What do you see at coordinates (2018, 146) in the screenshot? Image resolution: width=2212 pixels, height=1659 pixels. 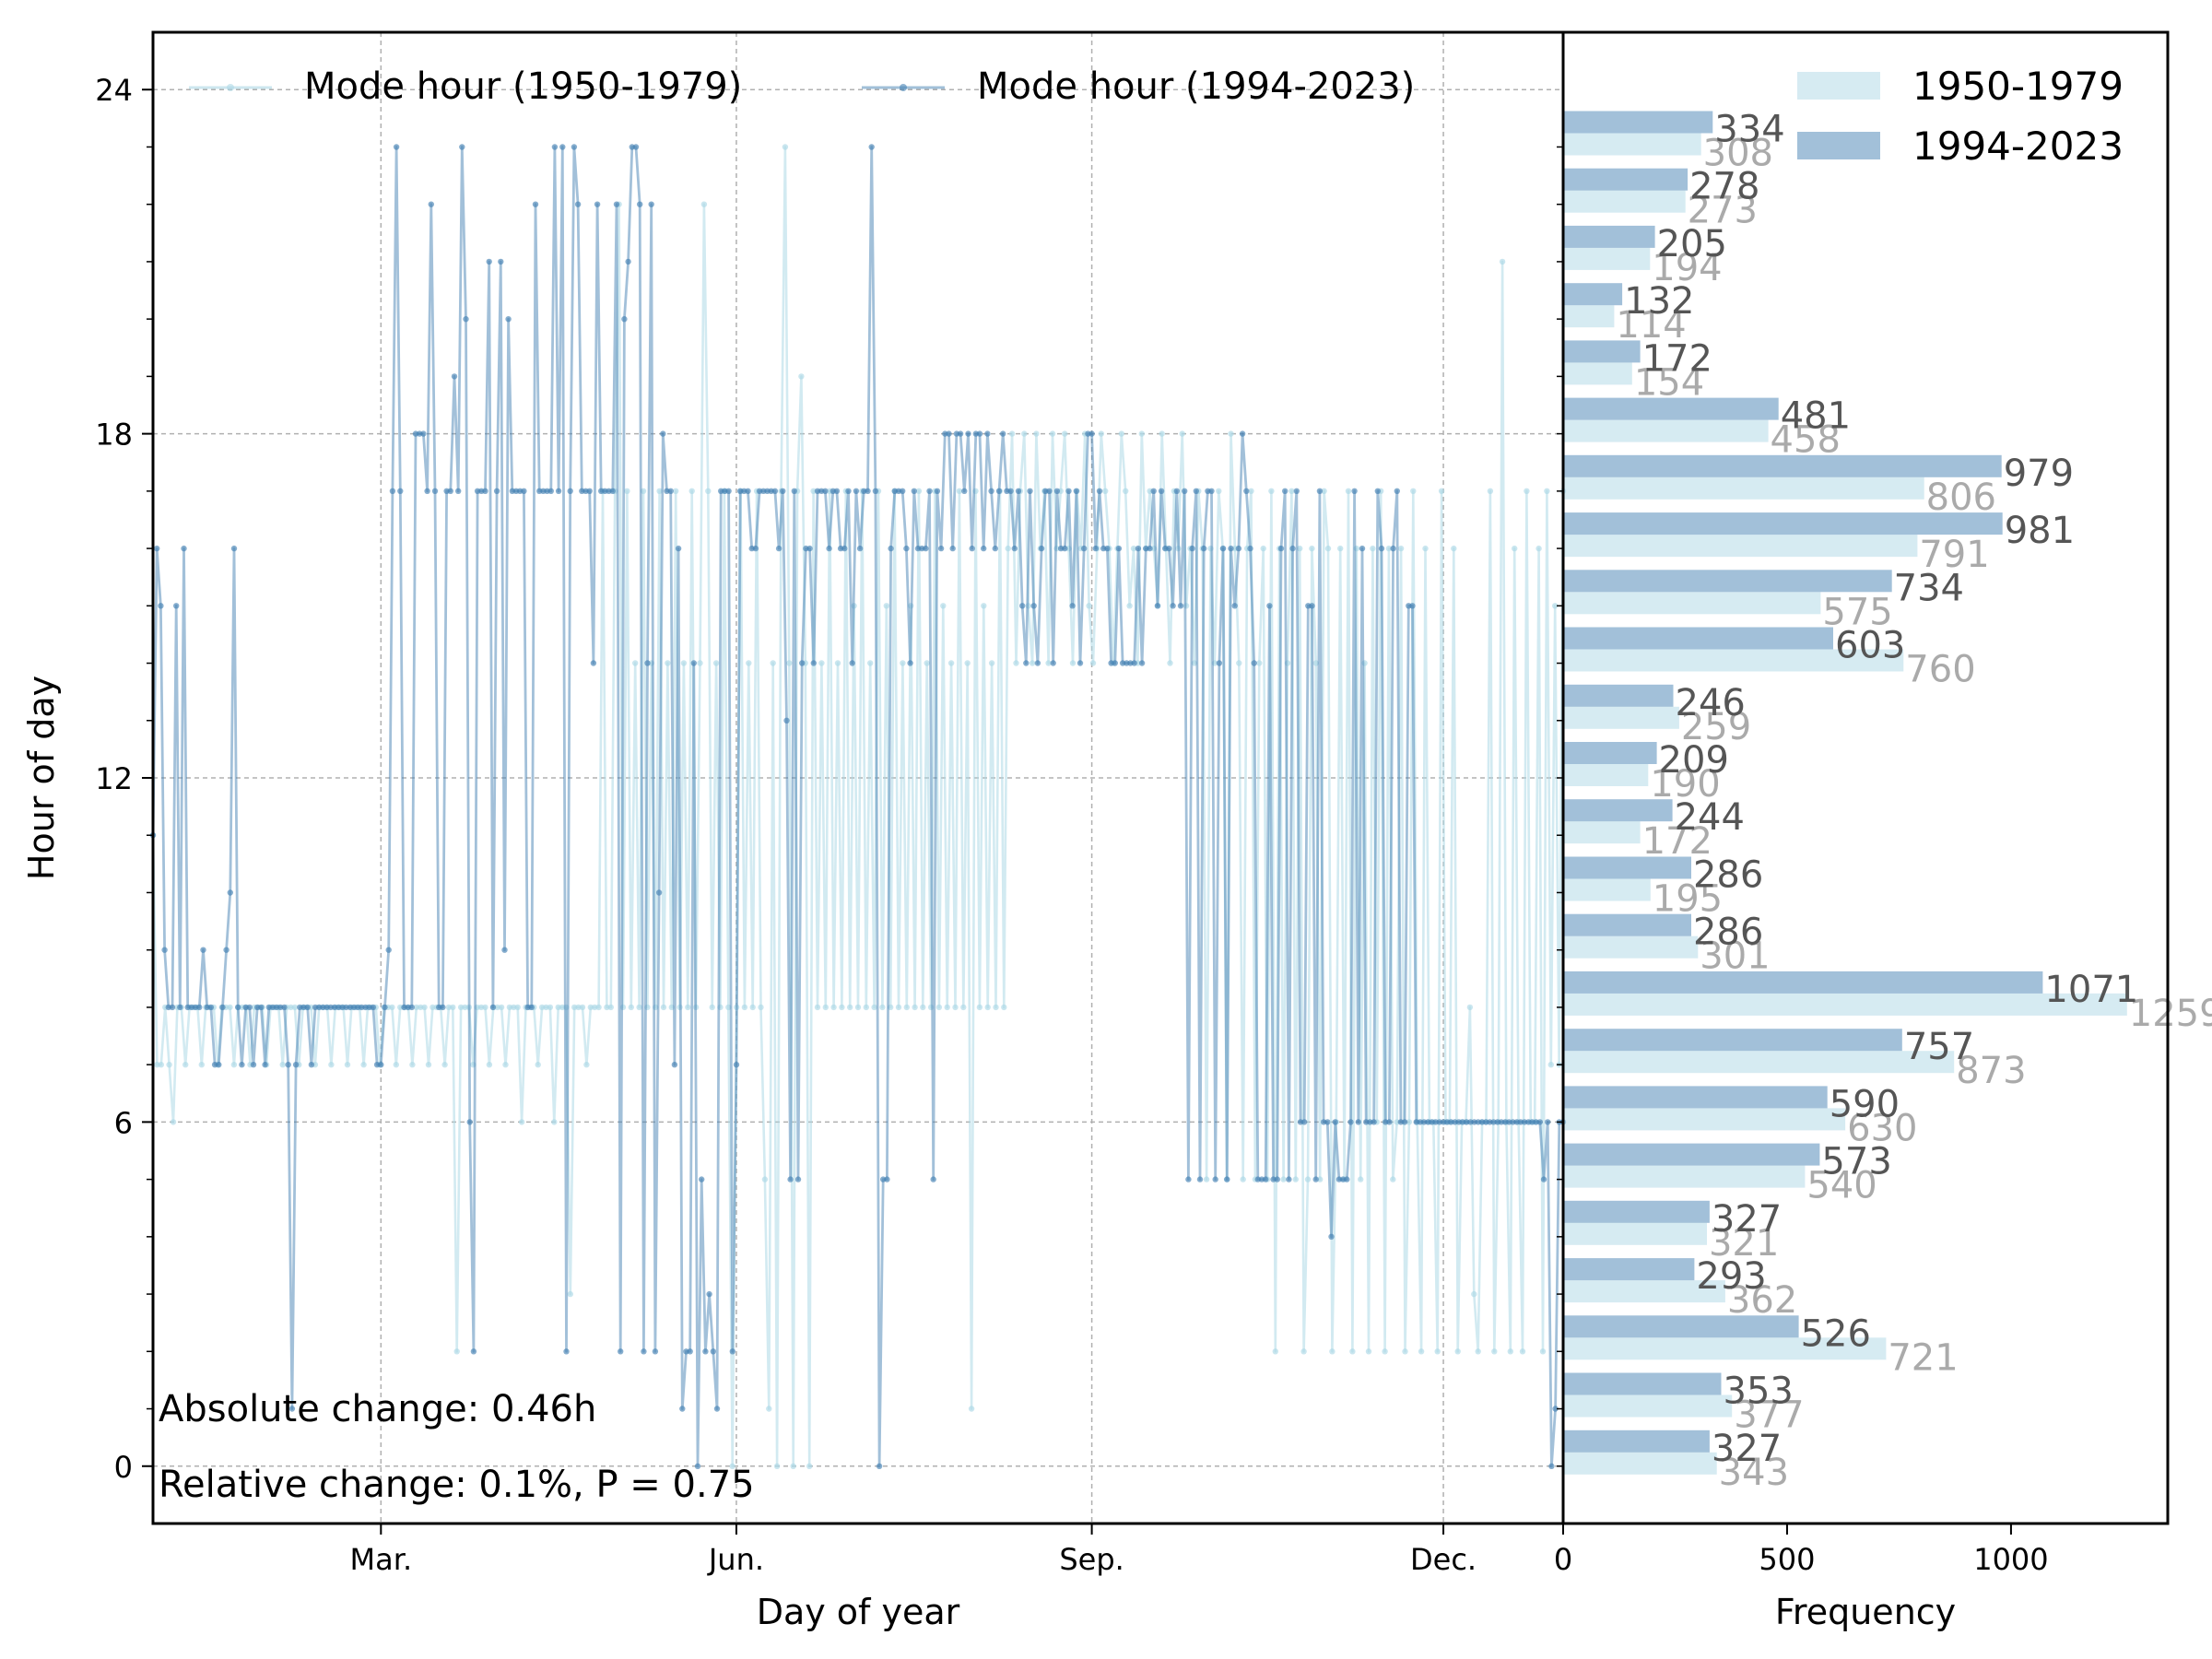 I see `legend-label-1994-2023-bar: 1994-2023` at bounding box center [2018, 146].